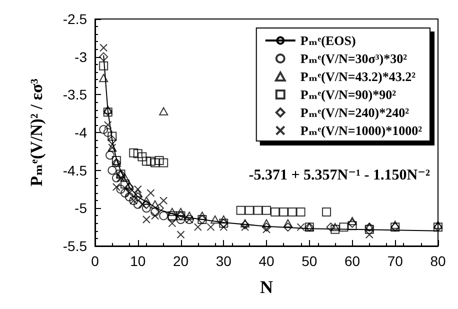 This screenshot has width=458, height=309. What do you see at coordinates (395, 261) in the screenshot?
I see `x-tick-label: 70` at bounding box center [395, 261].